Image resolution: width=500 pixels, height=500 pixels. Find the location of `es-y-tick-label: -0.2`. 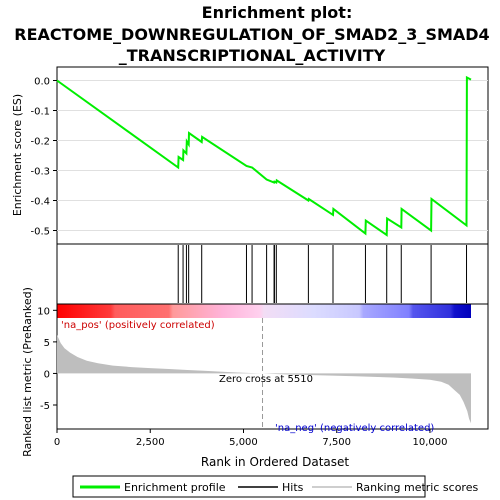

es-y-tick-label: -0.2 is located at coordinates (40, 142).